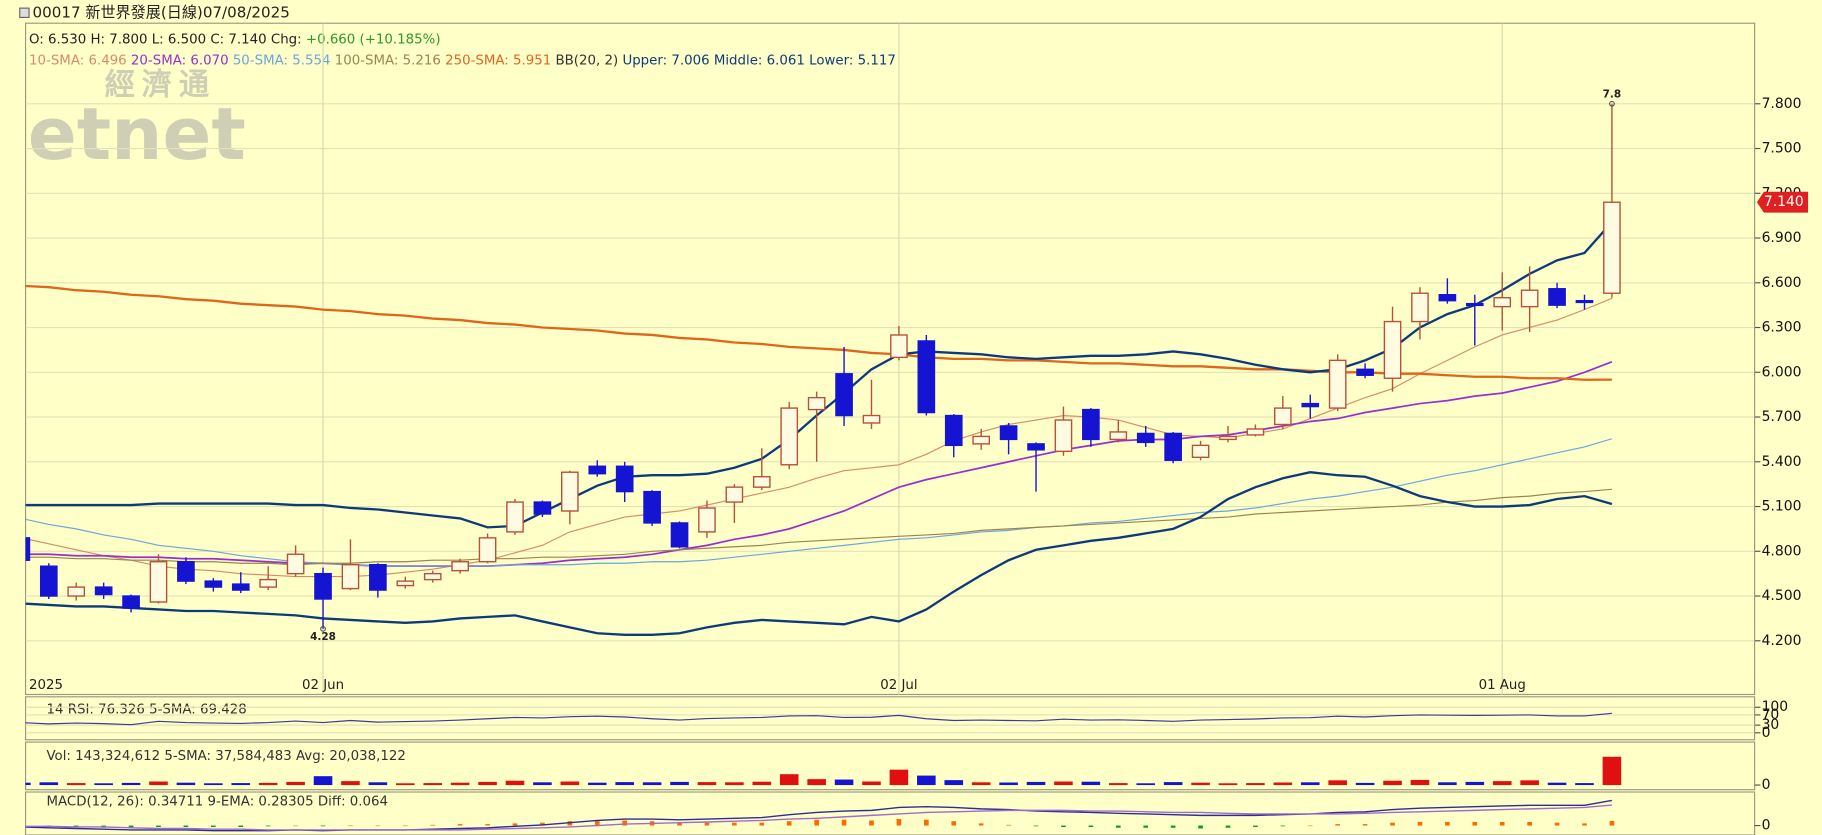  What do you see at coordinates (353, 801) in the screenshot?
I see `diff-name: Diff: 0.064` at bounding box center [353, 801].